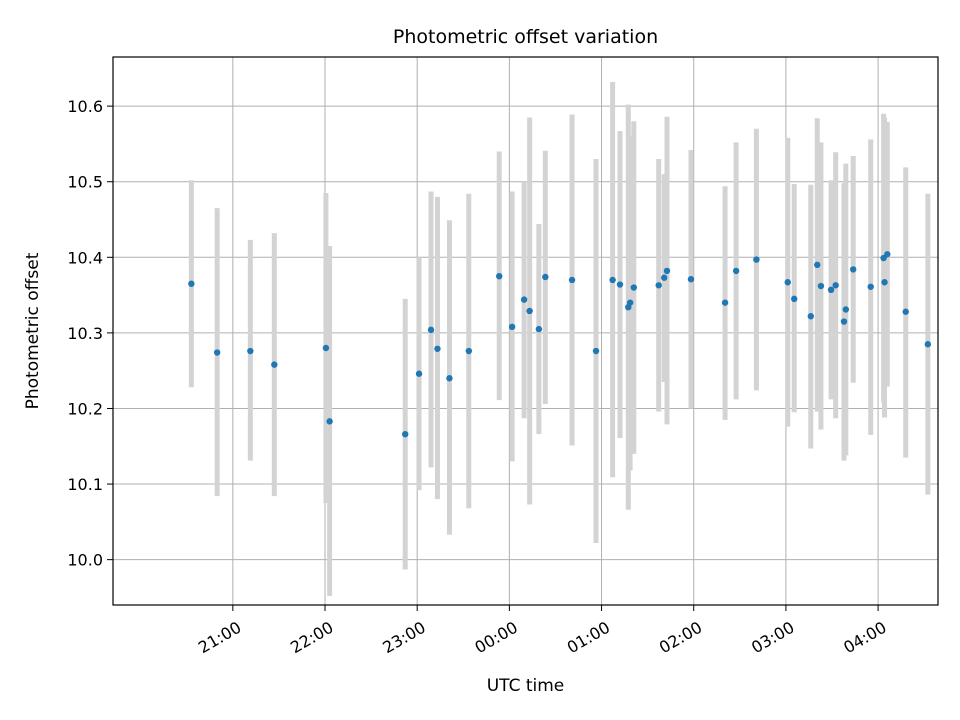 The width and height of the screenshot is (960, 720). I want to click on y-tick-label: 10.6, so click(85, 106).